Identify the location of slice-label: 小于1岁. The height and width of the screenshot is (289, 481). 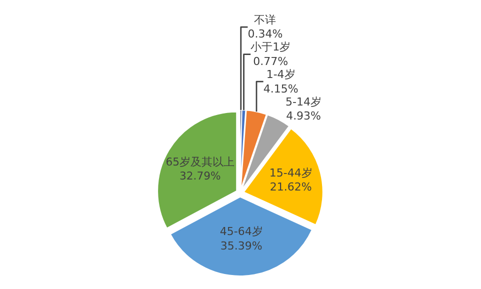
(270, 47).